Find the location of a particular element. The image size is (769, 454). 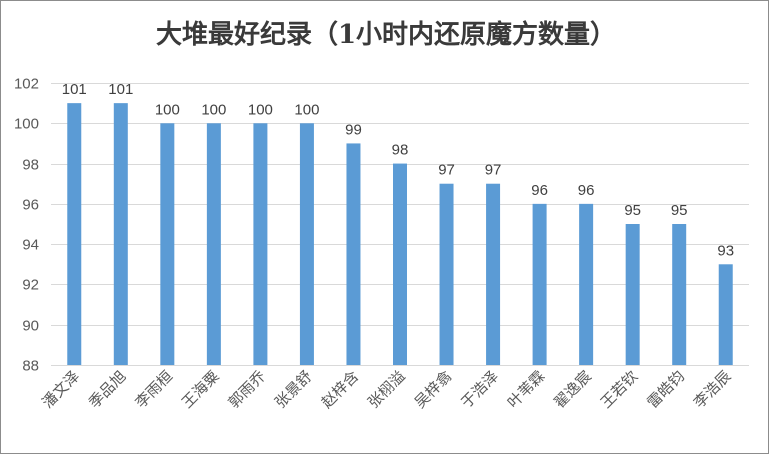

category-label: 赵梓含 is located at coordinates (340, 389).